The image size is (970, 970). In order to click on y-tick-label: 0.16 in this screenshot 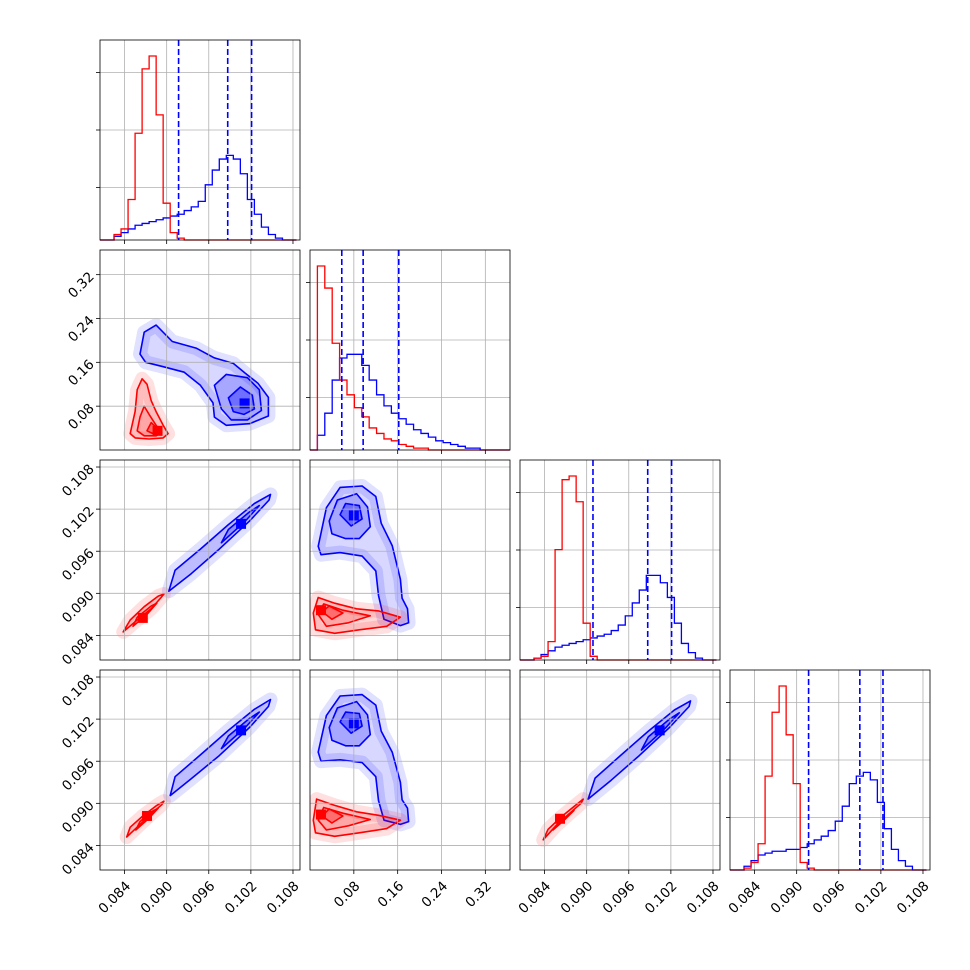, I will do `click(81, 373)`.